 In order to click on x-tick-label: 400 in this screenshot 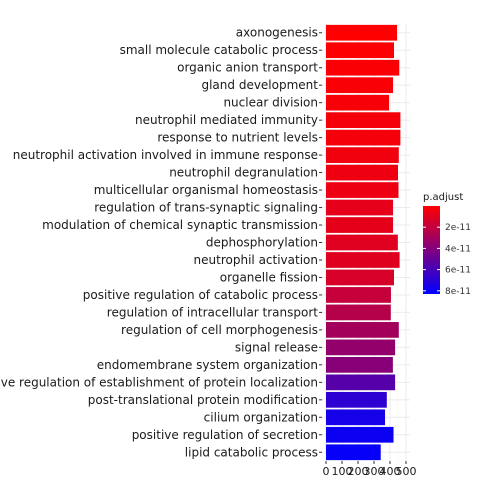, I will do `click(390, 471)`.